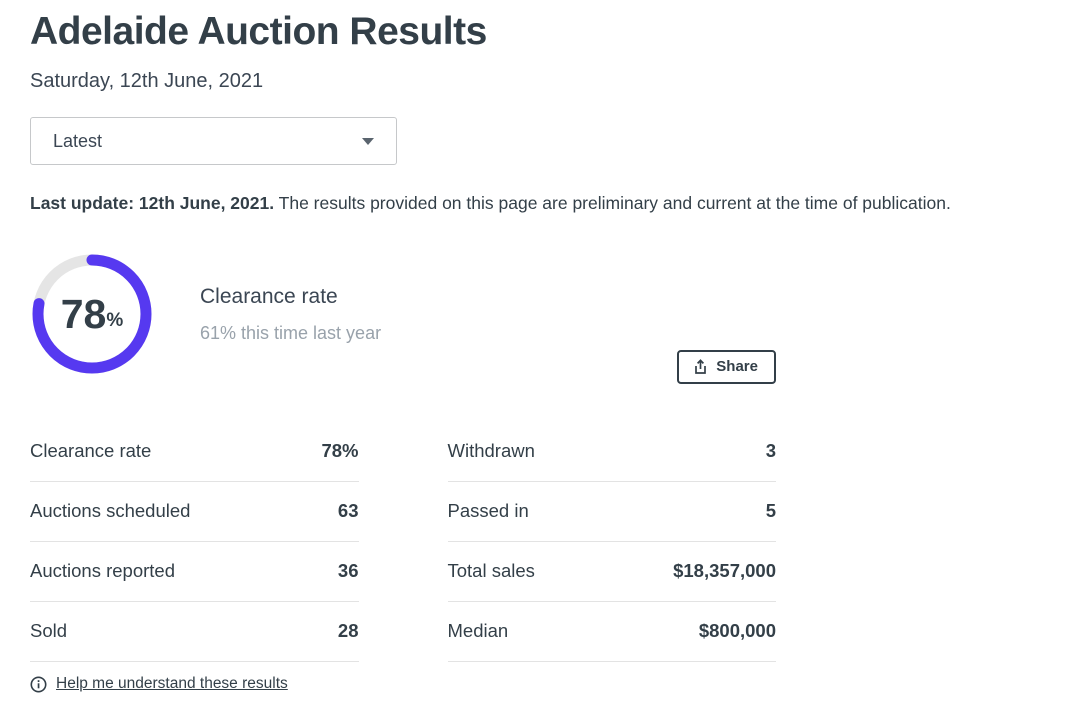 This screenshot has height=706, width=1080. I want to click on share-icon, so click(701, 366).